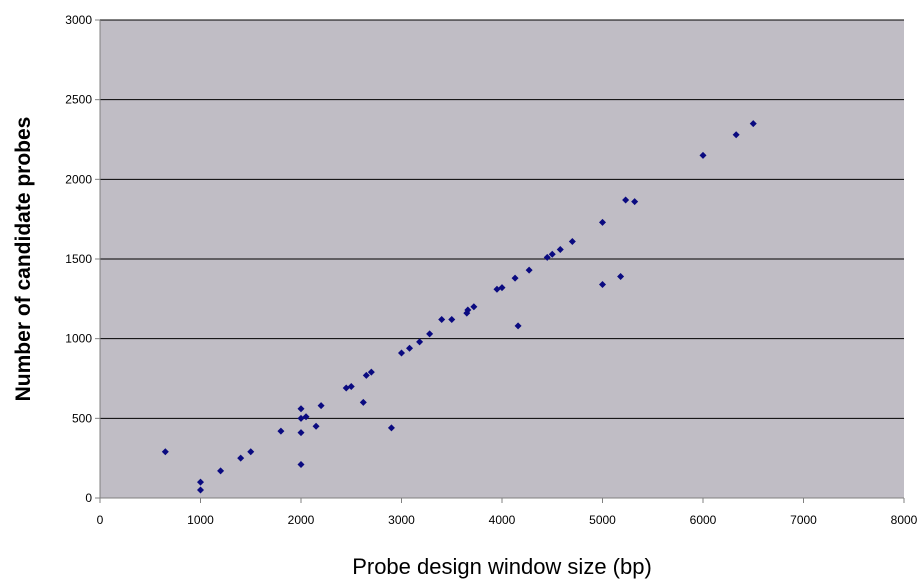  Describe the element at coordinates (502, 520) in the screenshot. I see `x-tick-label: 4000` at that location.